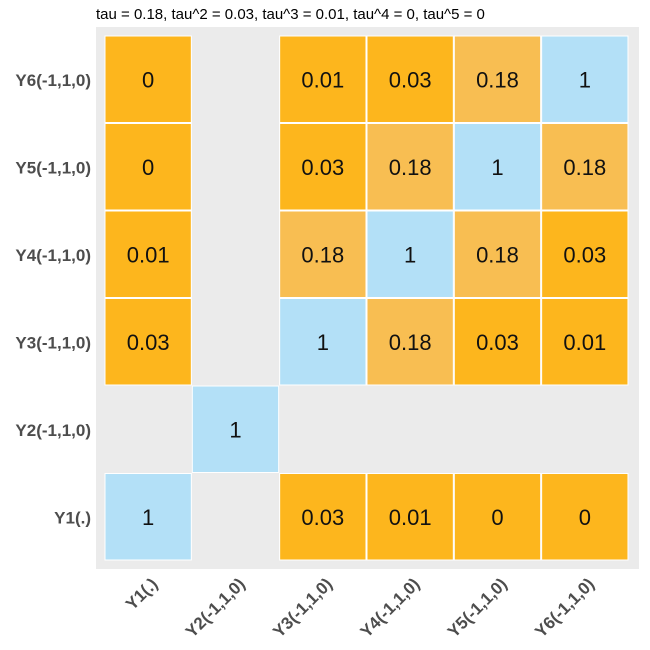 The height and width of the screenshot is (650, 650). Describe the element at coordinates (72, 517) in the screenshot. I see `y-axis-tick-label: Y1(.)` at that location.